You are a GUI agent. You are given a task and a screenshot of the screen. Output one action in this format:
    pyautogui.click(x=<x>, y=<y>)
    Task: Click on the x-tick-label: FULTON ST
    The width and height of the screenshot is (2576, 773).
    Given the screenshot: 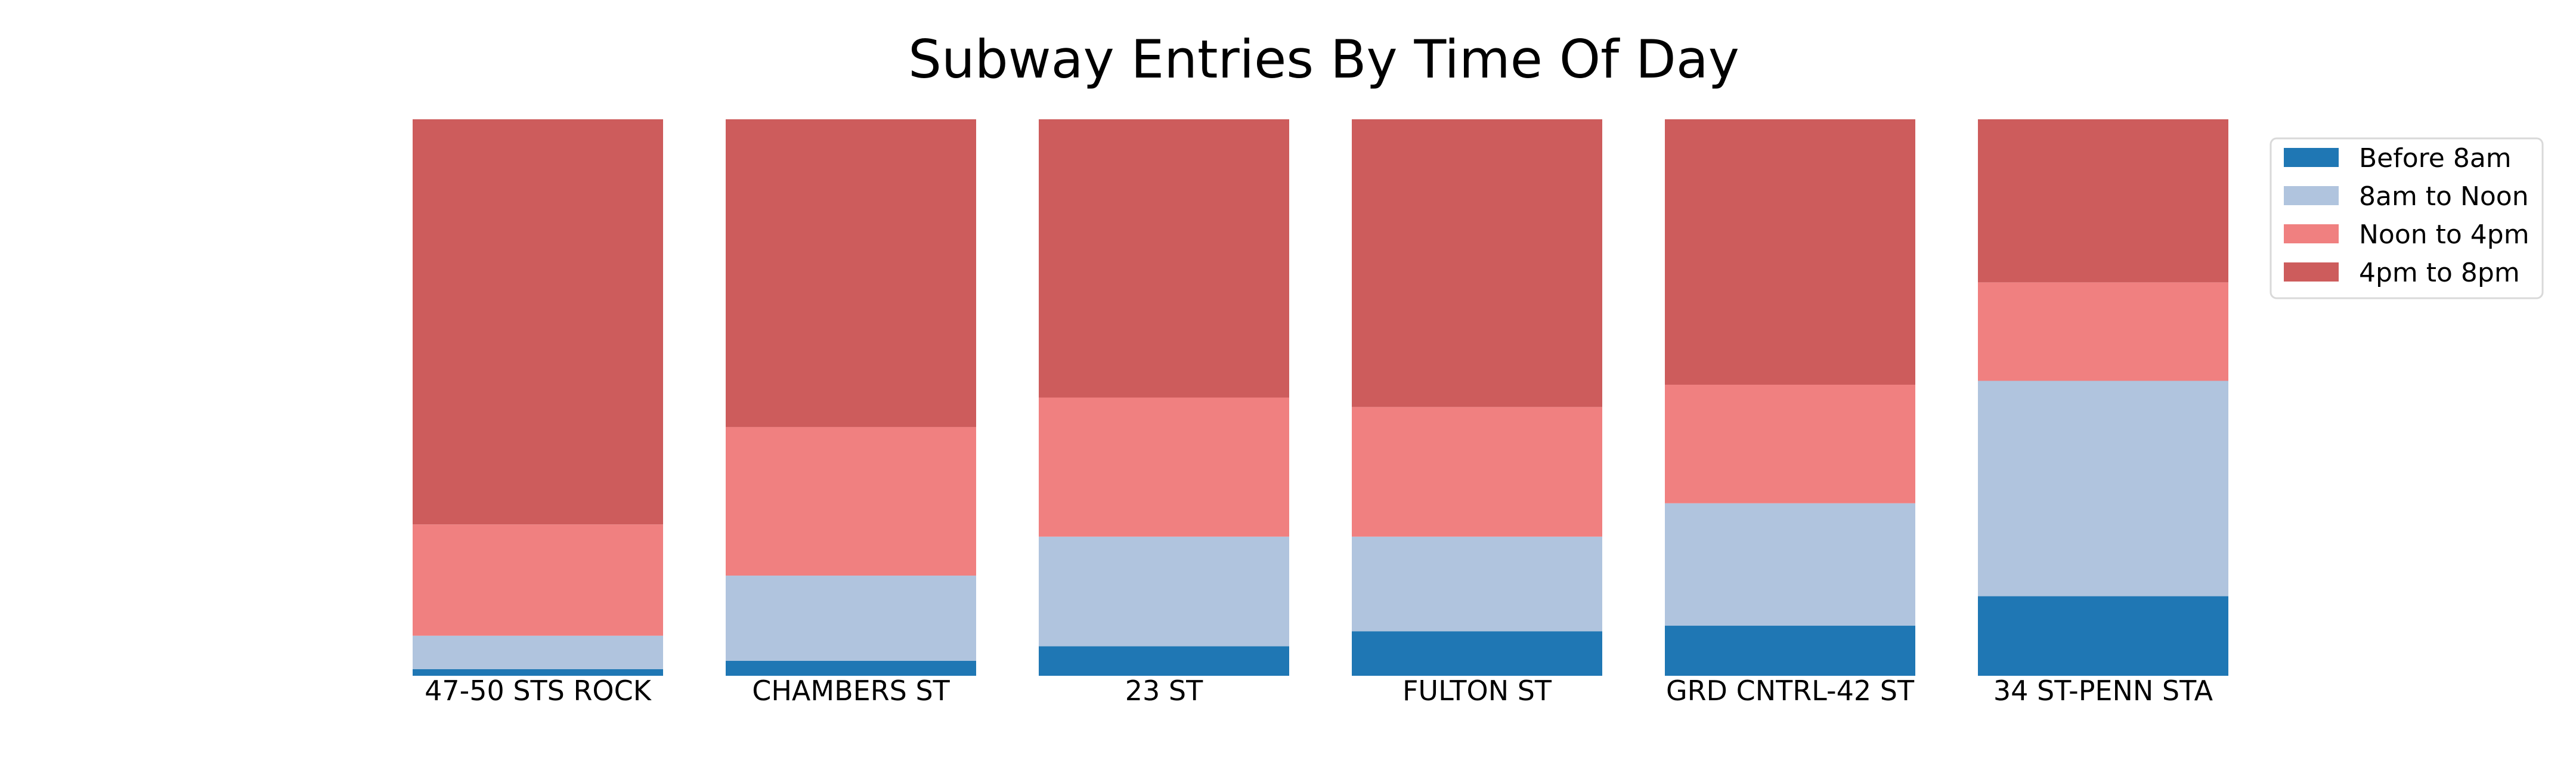 What is the action you would take?
    pyautogui.click(x=1477, y=691)
    